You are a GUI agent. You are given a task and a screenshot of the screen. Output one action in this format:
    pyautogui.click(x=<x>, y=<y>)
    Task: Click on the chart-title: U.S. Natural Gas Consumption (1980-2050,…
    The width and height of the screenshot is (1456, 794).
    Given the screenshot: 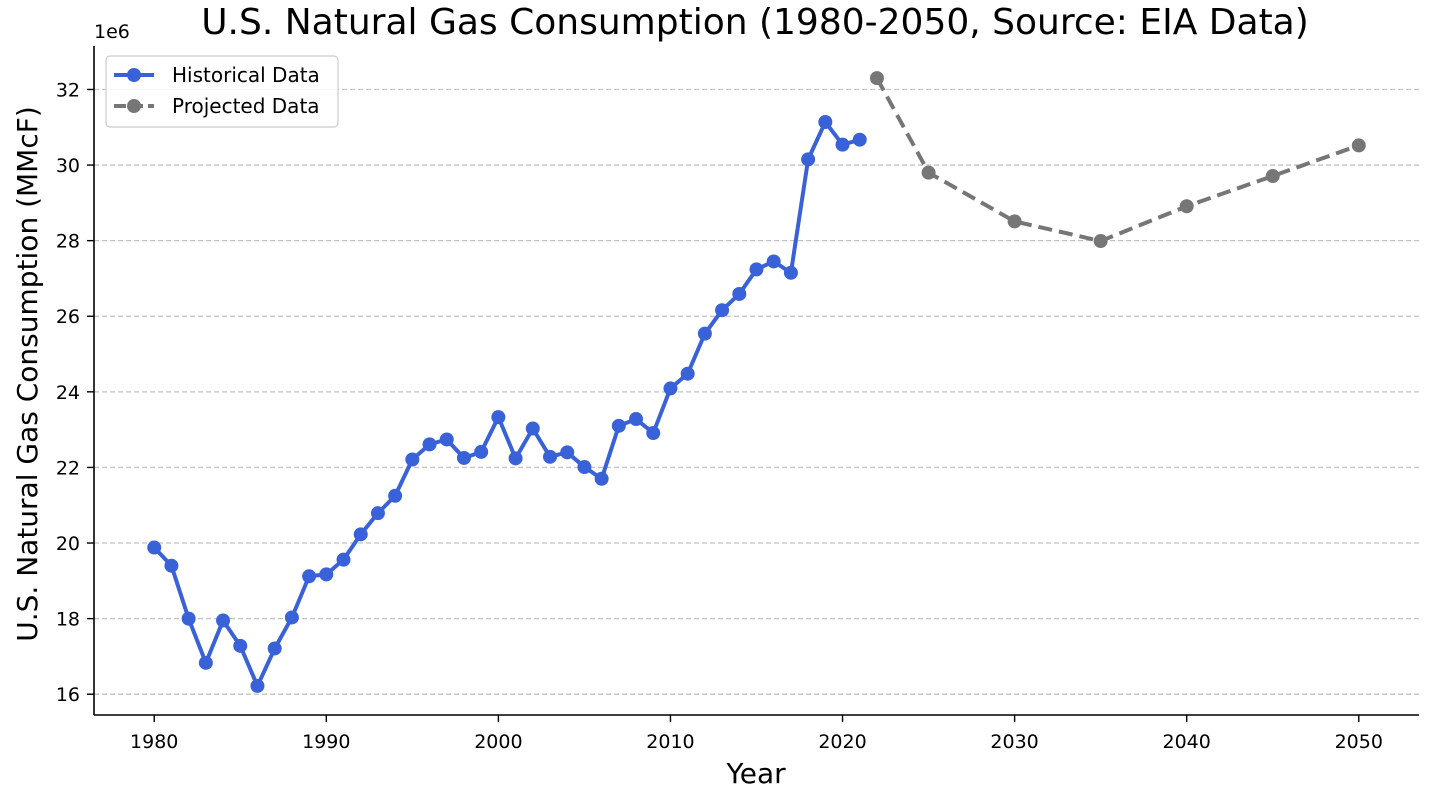 What is the action you would take?
    pyautogui.click(x=755, y=22)
    